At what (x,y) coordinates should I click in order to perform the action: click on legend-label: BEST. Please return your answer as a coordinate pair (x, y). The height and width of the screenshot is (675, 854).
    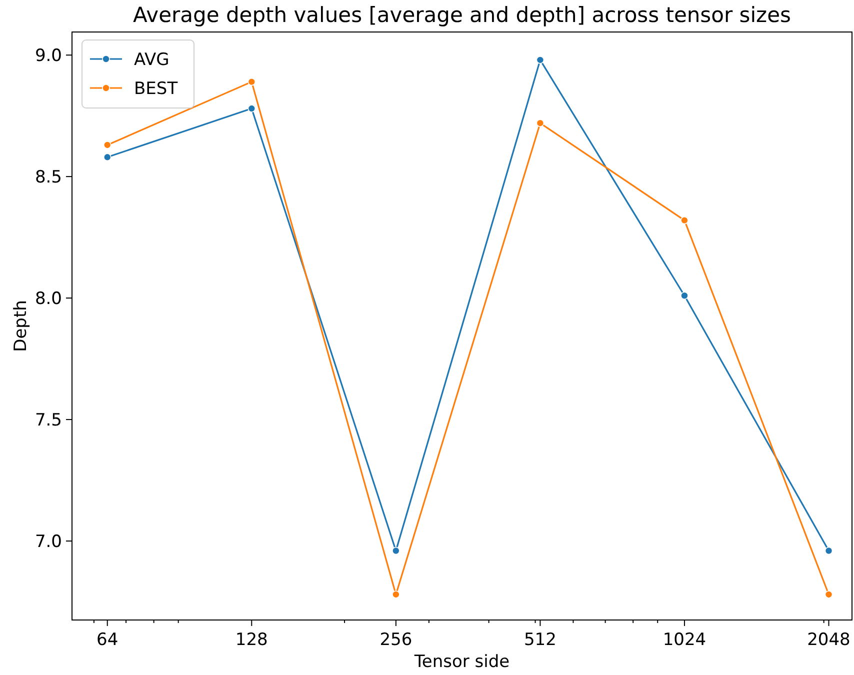
    Looking at the image, I should click on (156, 89).